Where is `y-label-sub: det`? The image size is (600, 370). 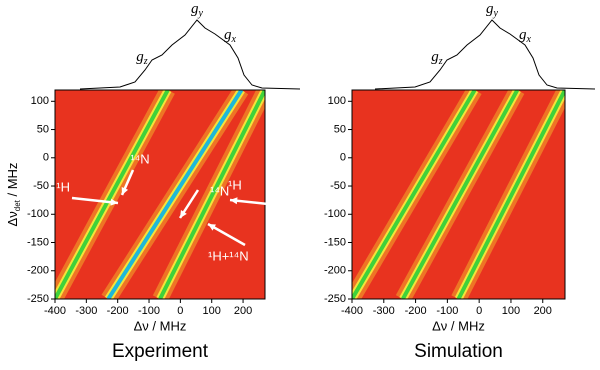 y-label-sub: det is located at coordinates (17, 205).